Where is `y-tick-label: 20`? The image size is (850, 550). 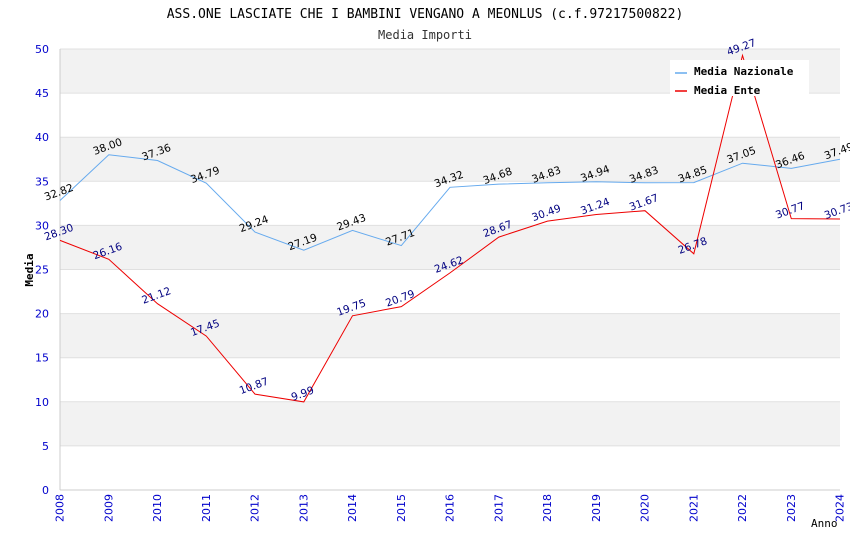 y-tick-label: 20 is located at coordinates (42, 314).